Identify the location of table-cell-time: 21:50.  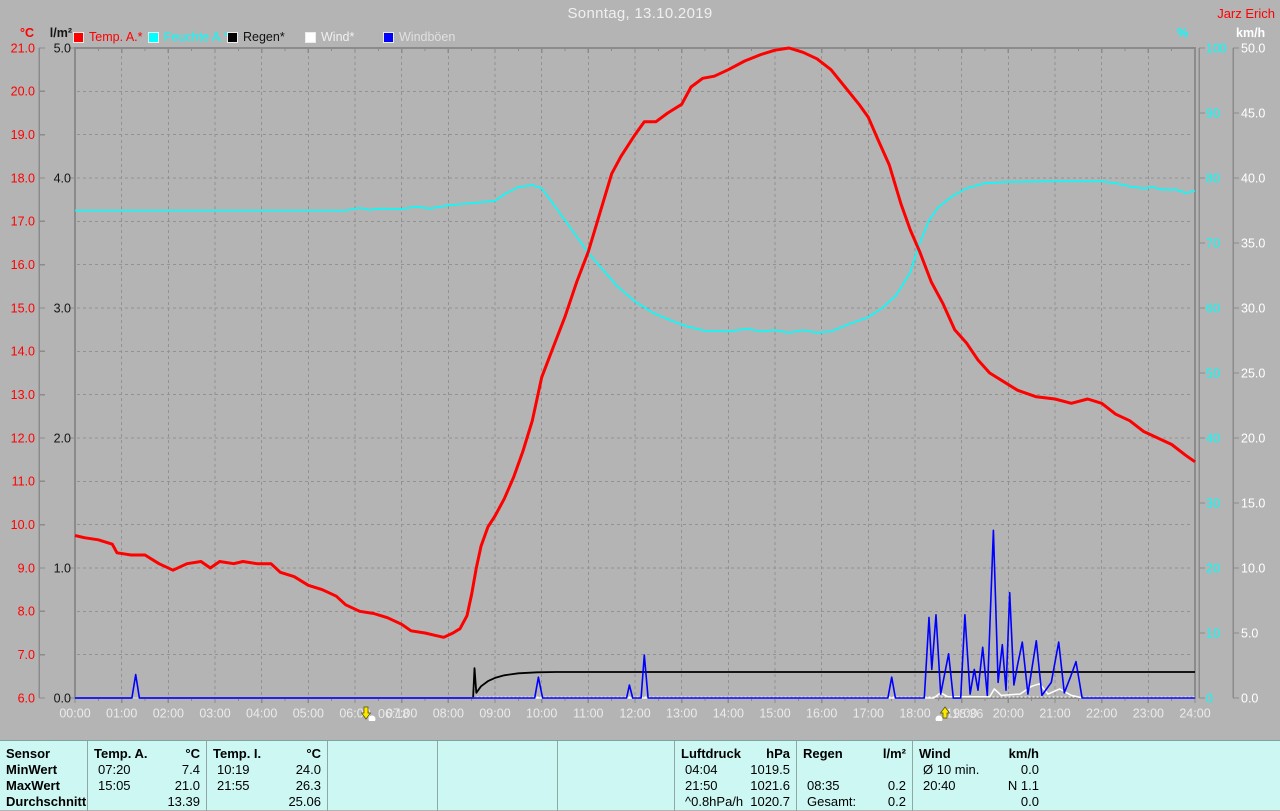
(701, 785).